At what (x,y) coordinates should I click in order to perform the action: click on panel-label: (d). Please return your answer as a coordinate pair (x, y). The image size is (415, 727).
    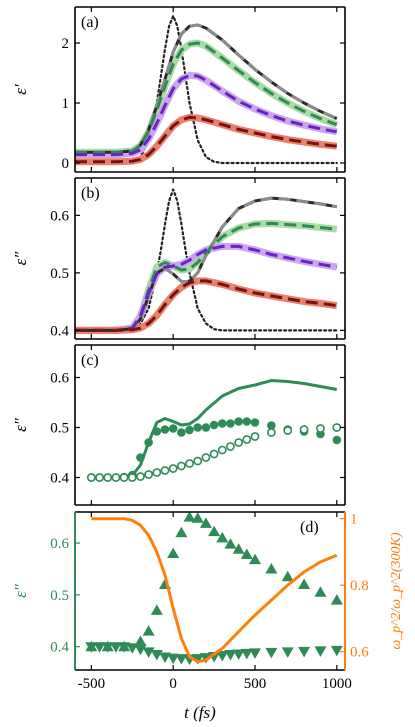
    Looking at the image, I should click on (309, 527).